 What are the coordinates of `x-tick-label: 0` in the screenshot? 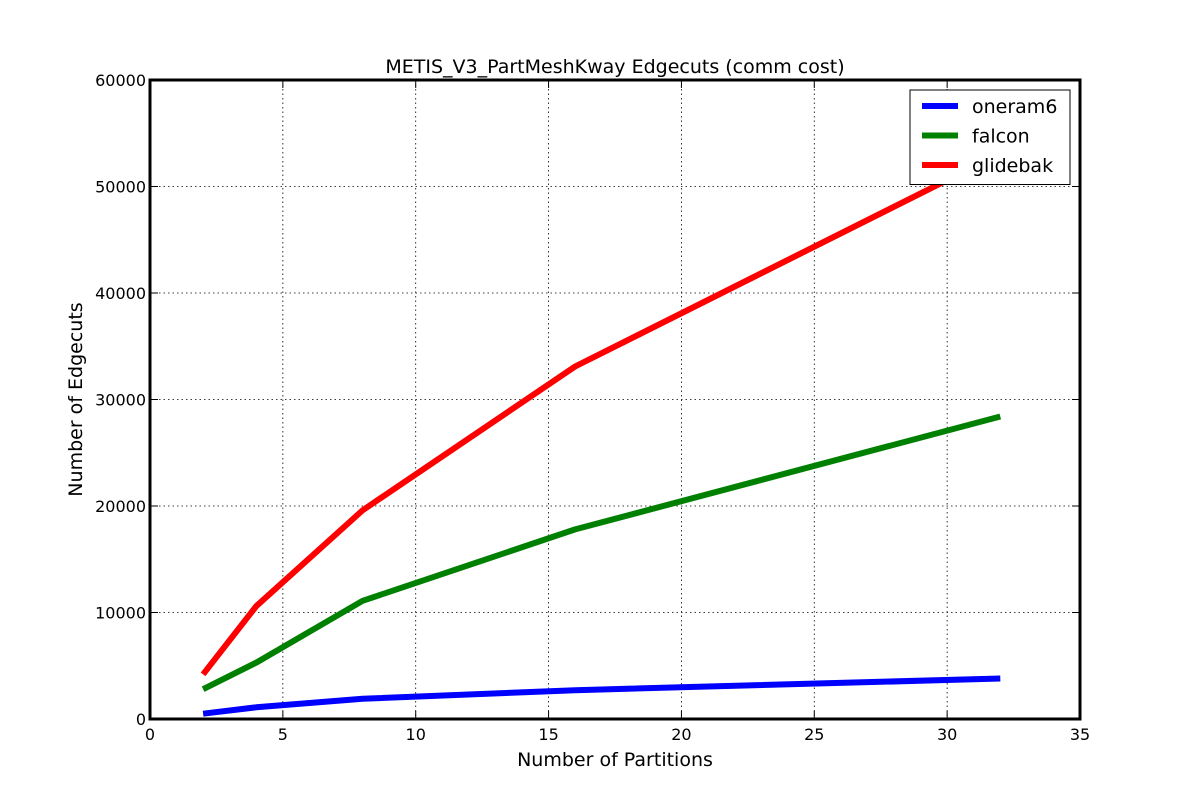 It's located at (150, 734).